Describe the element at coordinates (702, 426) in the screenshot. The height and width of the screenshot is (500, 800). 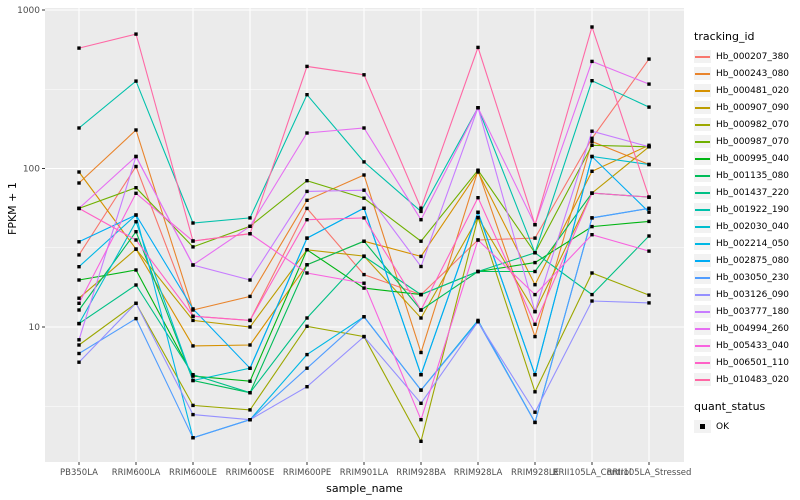
I see `point-marker-icon` at that location.